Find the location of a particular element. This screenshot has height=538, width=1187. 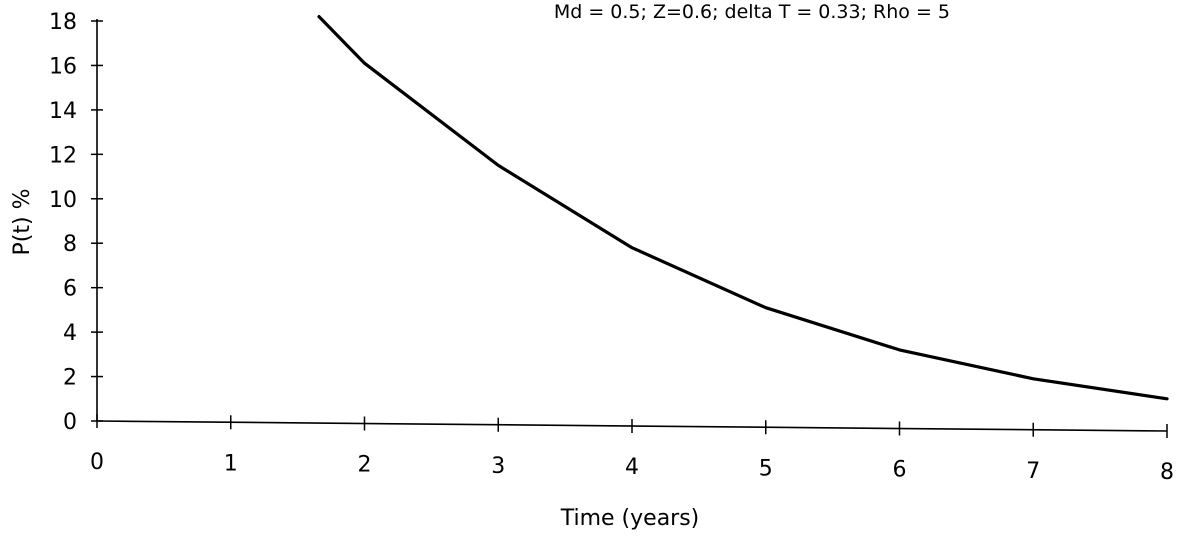

y-tick-label: 10 is located at coordinates (63, 200).